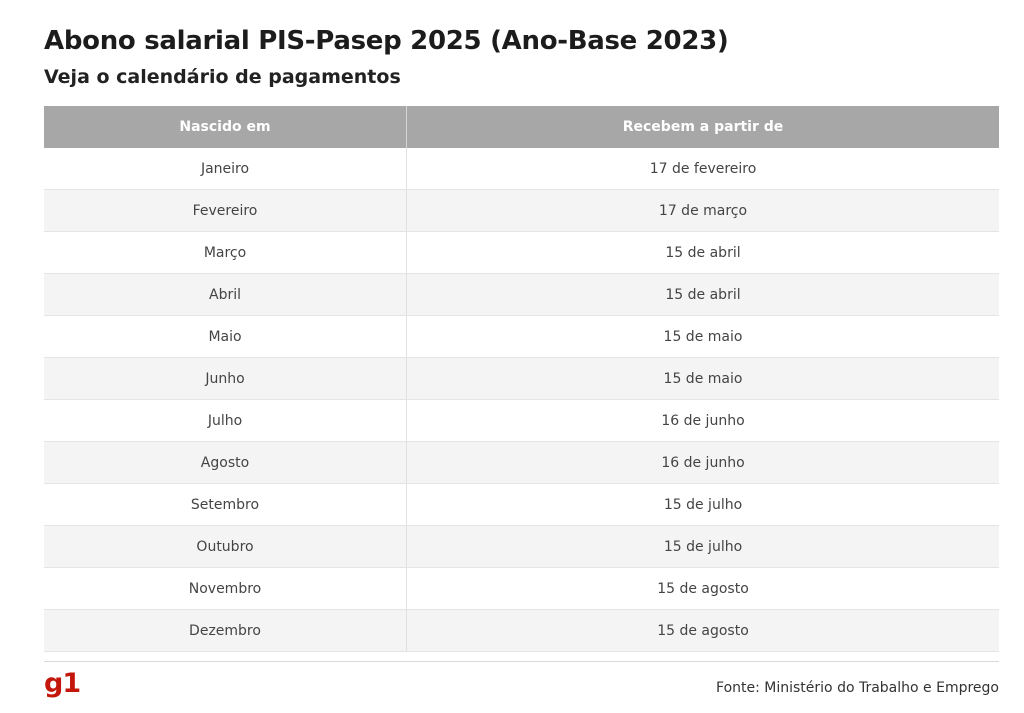 Image resolution: width=1024 pixels, height=713 pixels. I want to click on table-row: Fevereiro 17 de março, so click(521, 210).